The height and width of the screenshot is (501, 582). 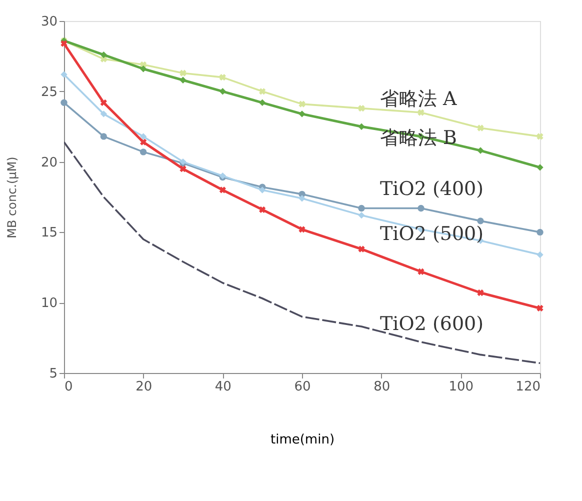 I want to click on y-tick-label: 5, so click(x=53, y=374).